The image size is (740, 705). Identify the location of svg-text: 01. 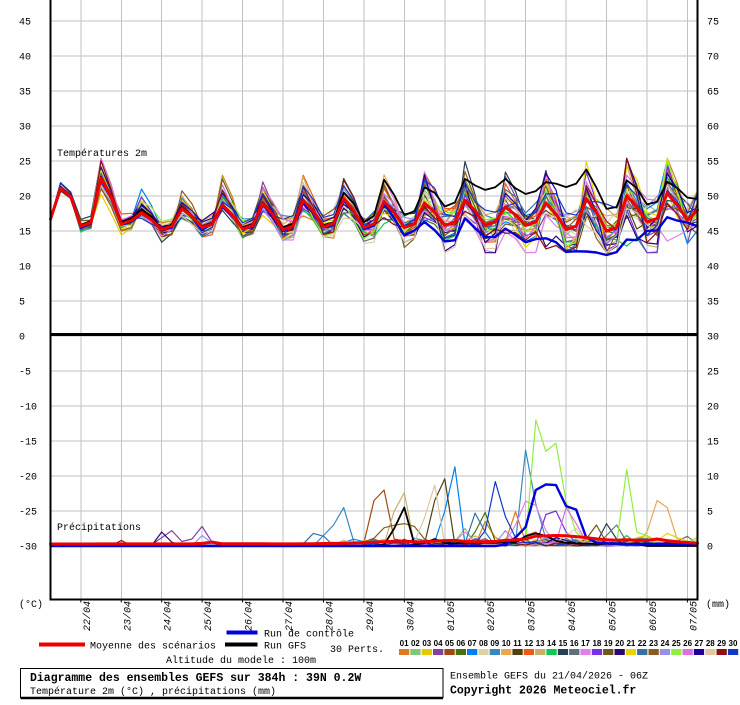
(404, 643).